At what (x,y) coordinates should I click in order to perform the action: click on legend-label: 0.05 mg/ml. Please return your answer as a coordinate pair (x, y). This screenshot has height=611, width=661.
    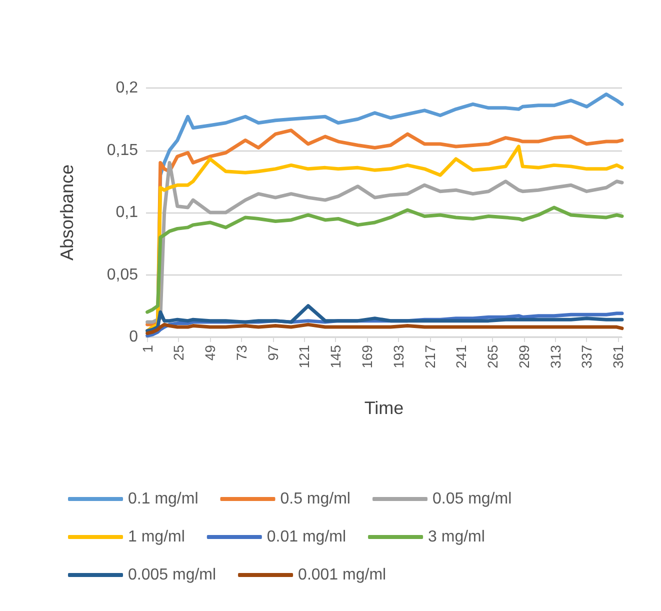
    Looking at the image, I should click on (472, 499).